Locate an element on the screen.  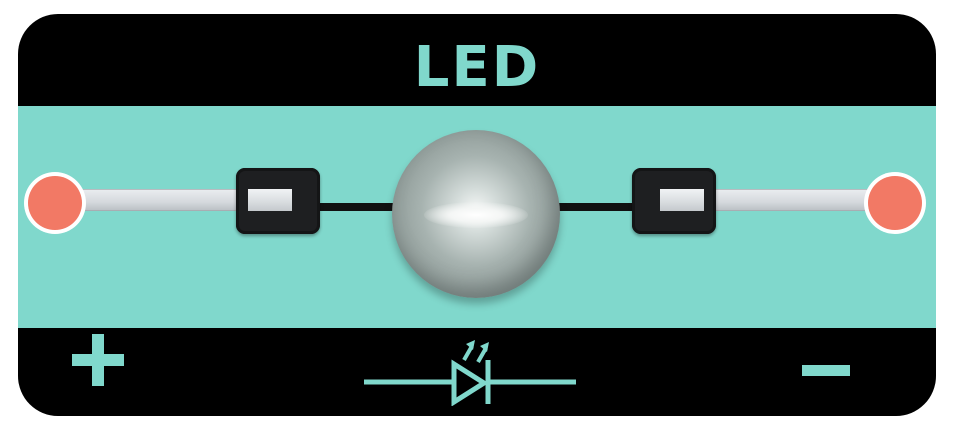
negative-connection-pad is located at coordinates (895, 203).